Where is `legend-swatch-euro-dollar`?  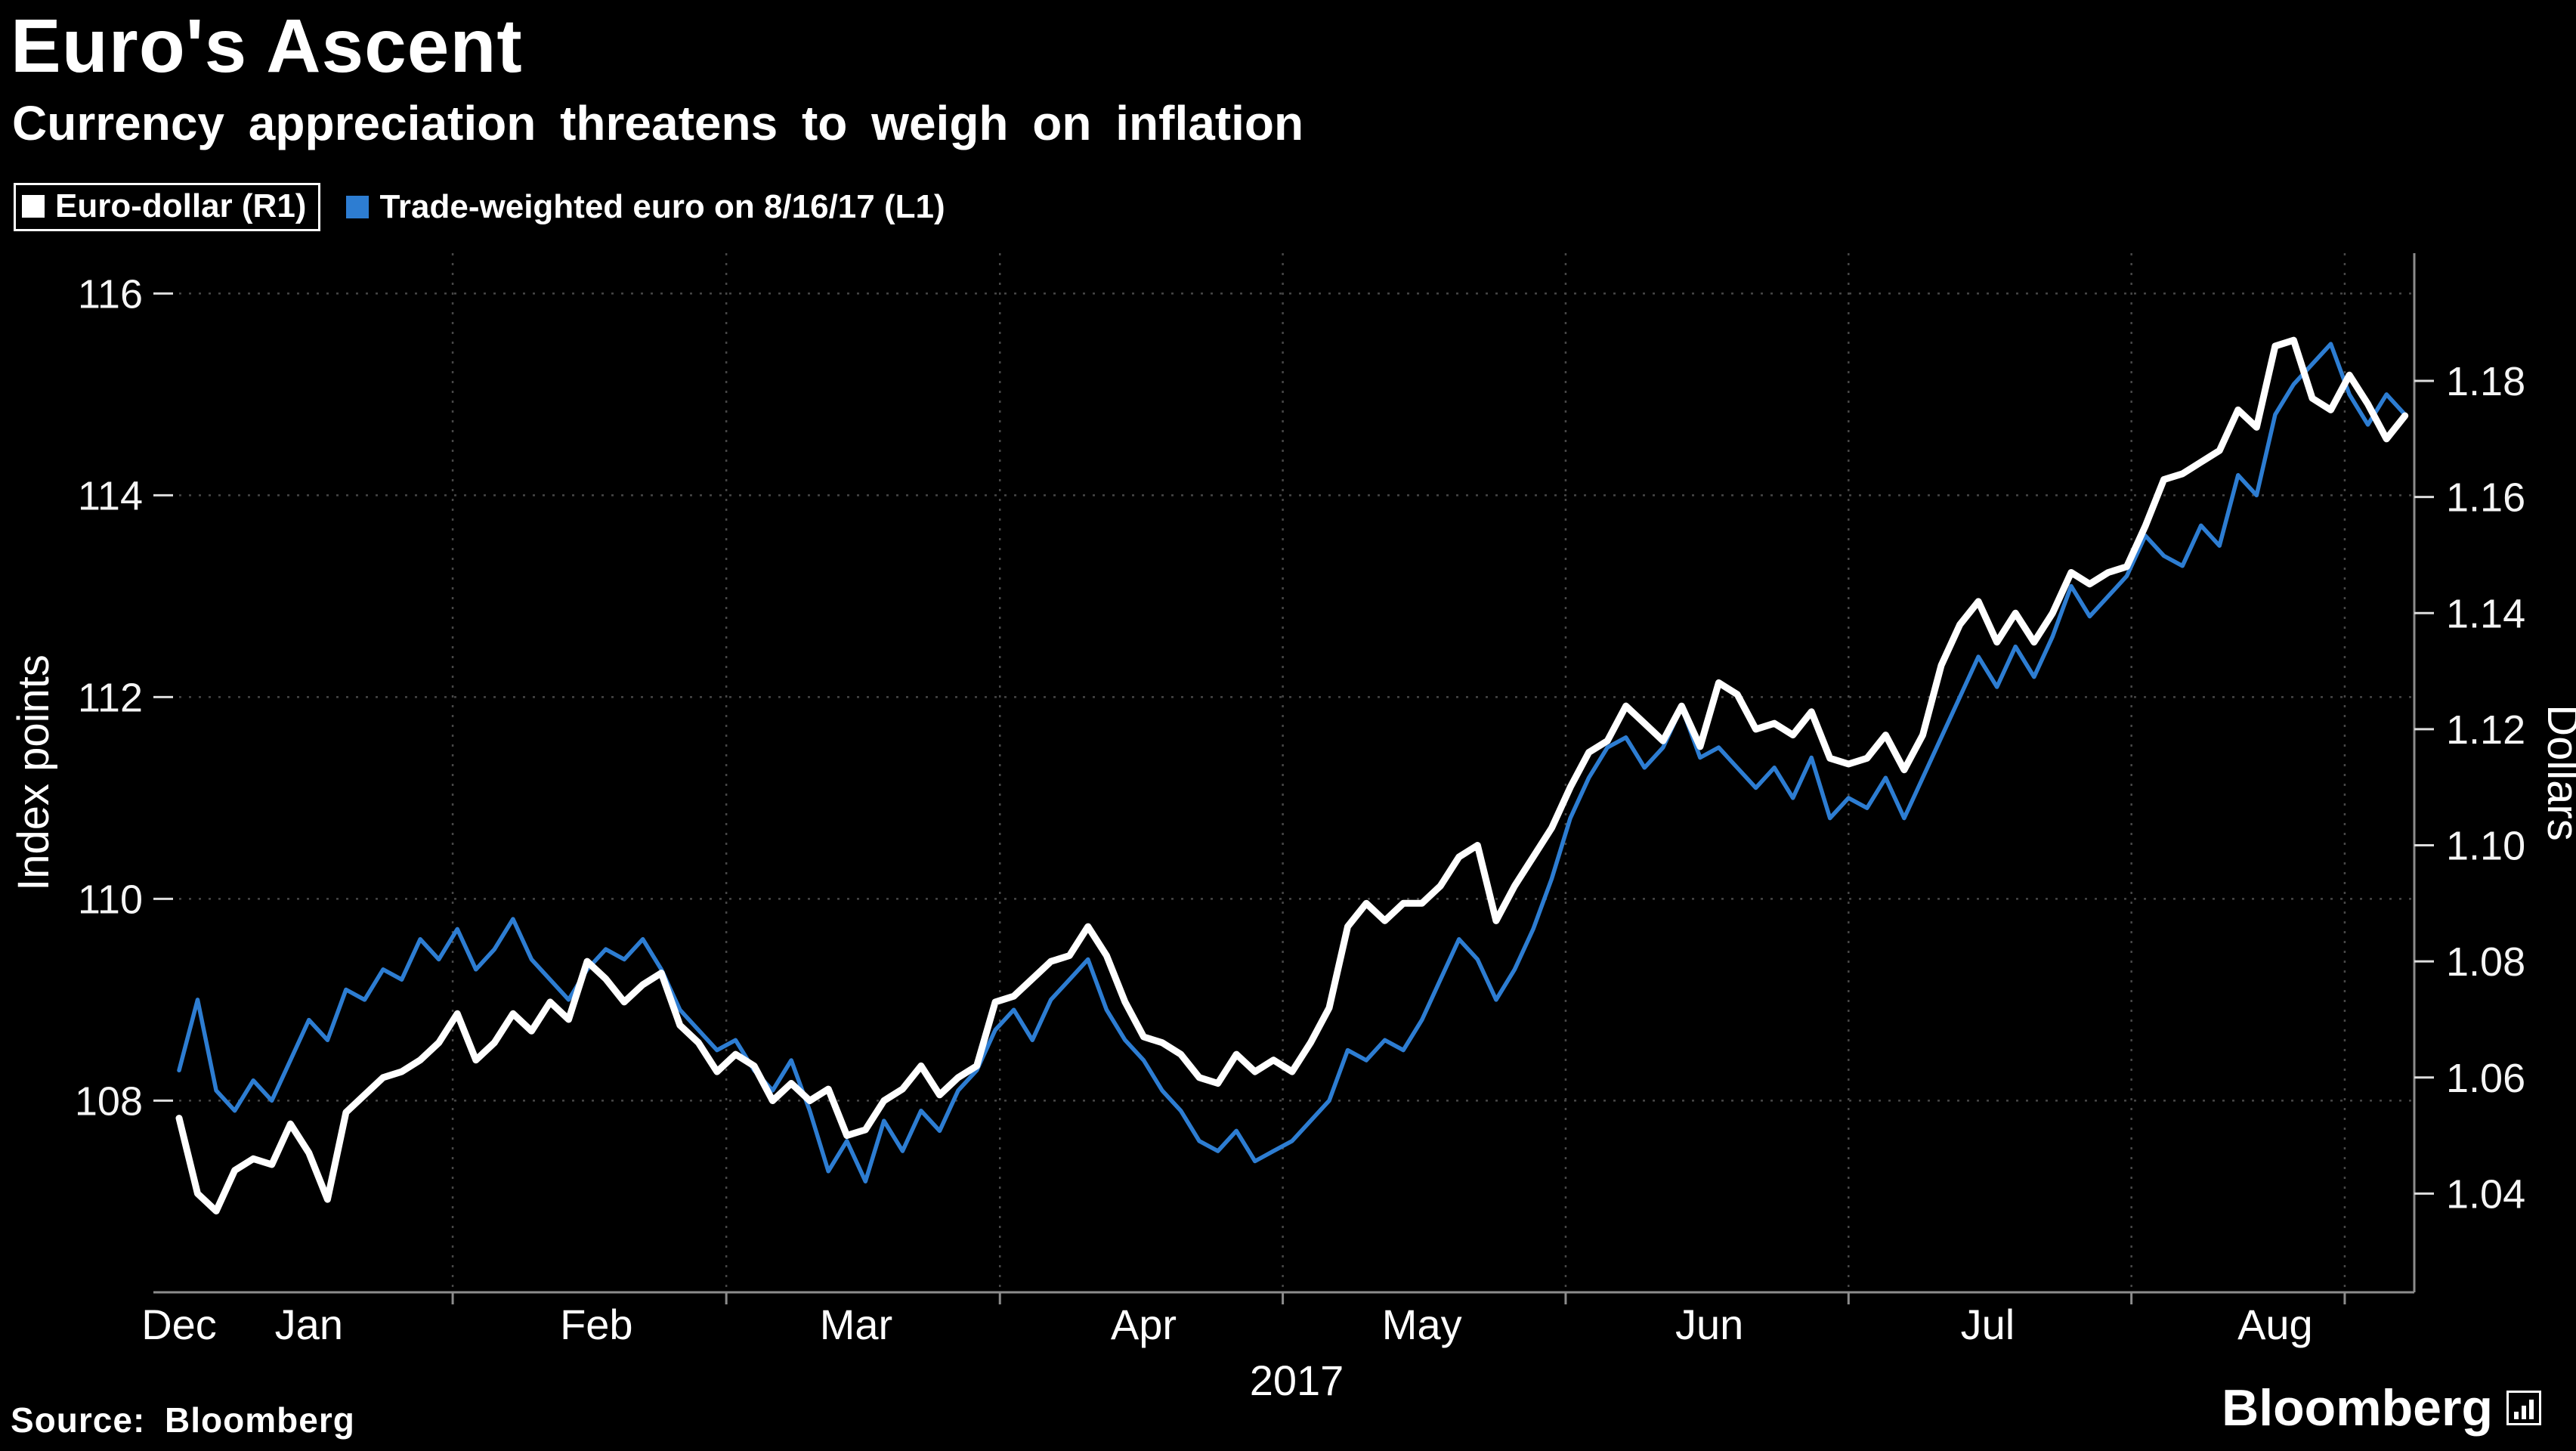
legend-swatch-euro-dollar is located at coordinates (33, 207).